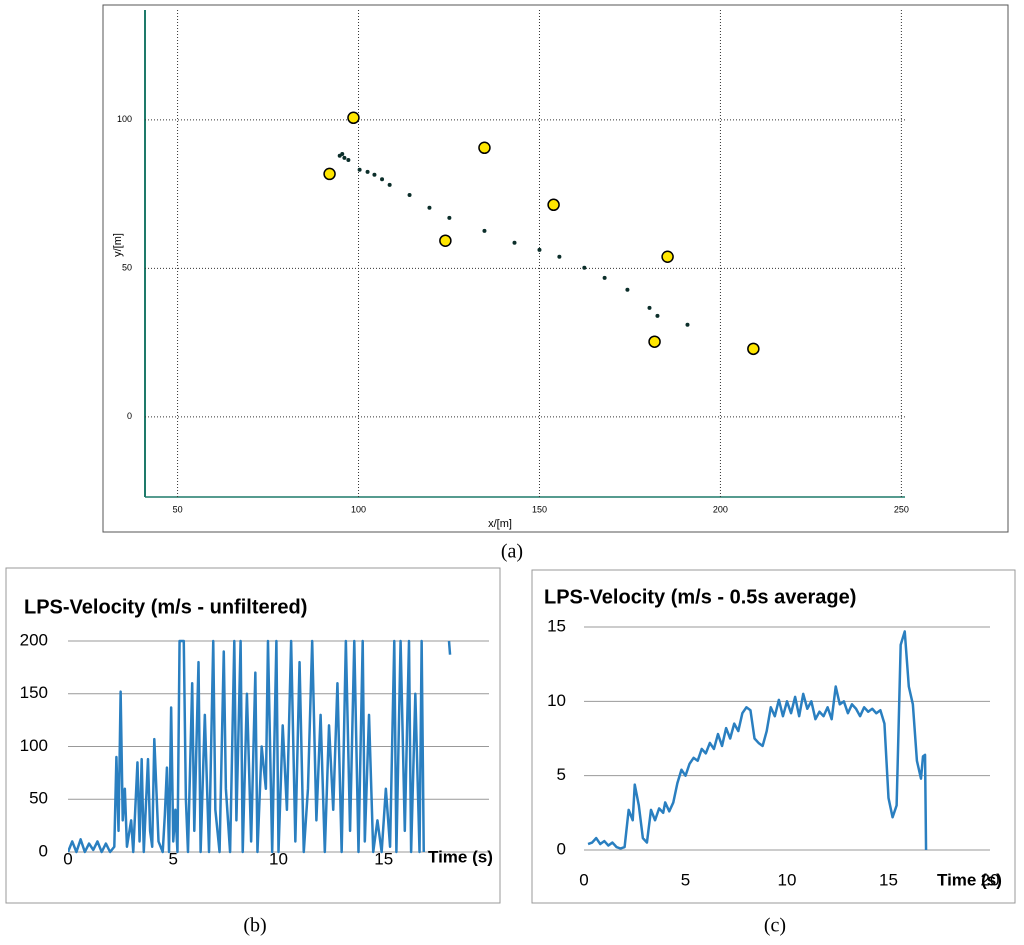 Image resolution: width=1024 pixels, height=945 pixels. I want to click on x-tick-label: 200, so click(720, 509).